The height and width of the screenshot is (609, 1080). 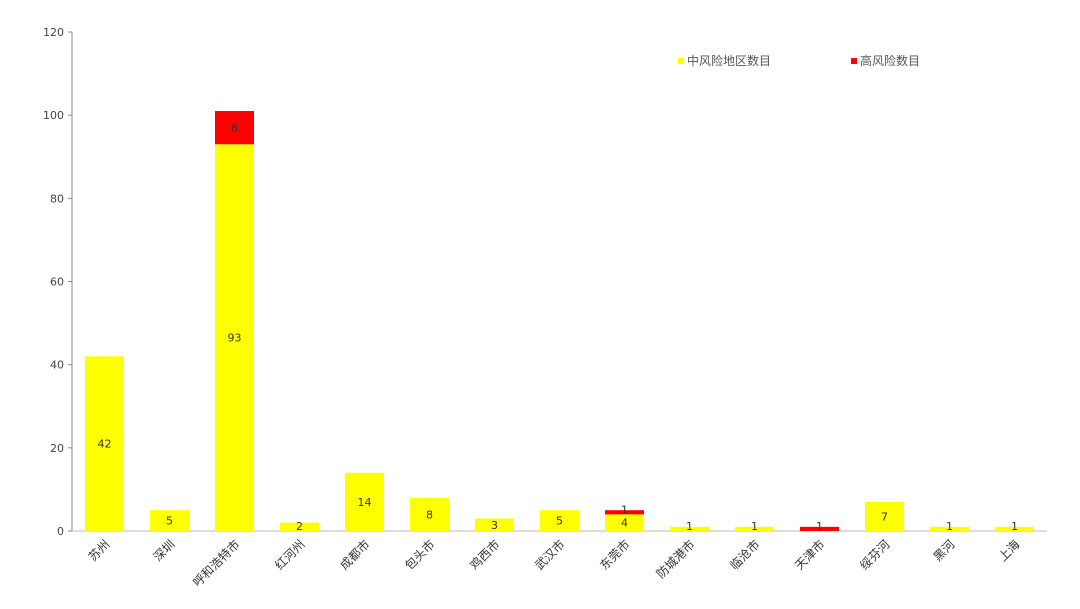 What do you see at coordinates (60, 531) in the screenshot?
I see `y-tick-label: 0` at bounding box center [60, 531].